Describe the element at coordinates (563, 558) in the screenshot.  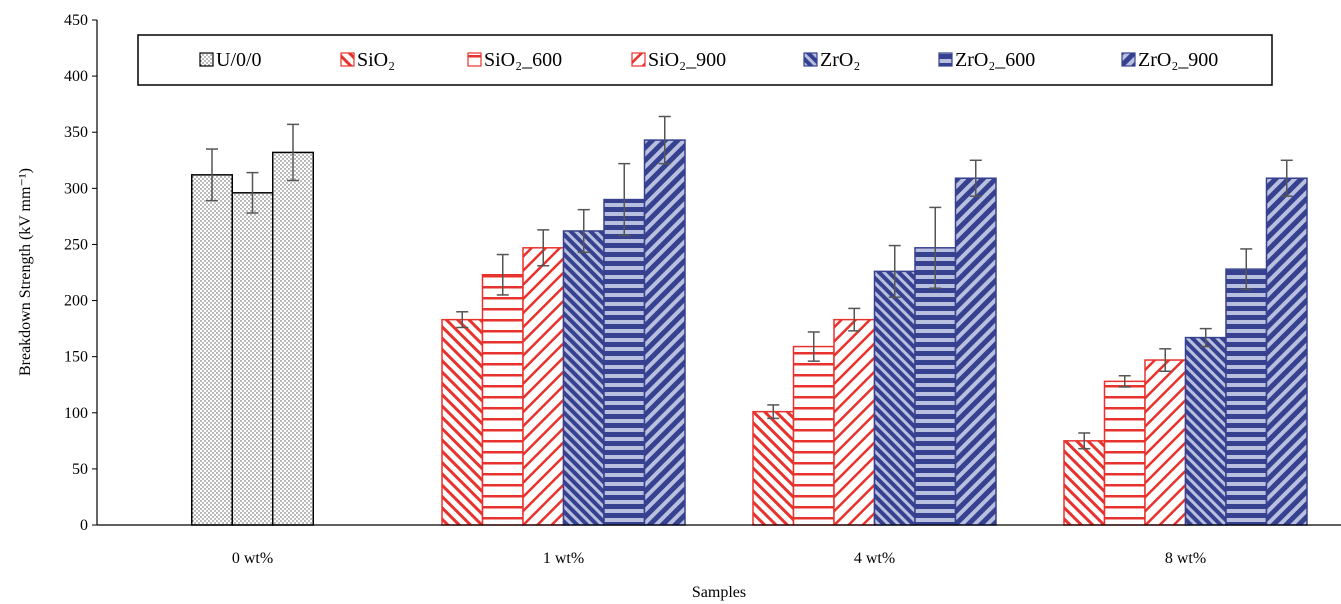
I see `x-tick-label: 1 wt%` at that location.